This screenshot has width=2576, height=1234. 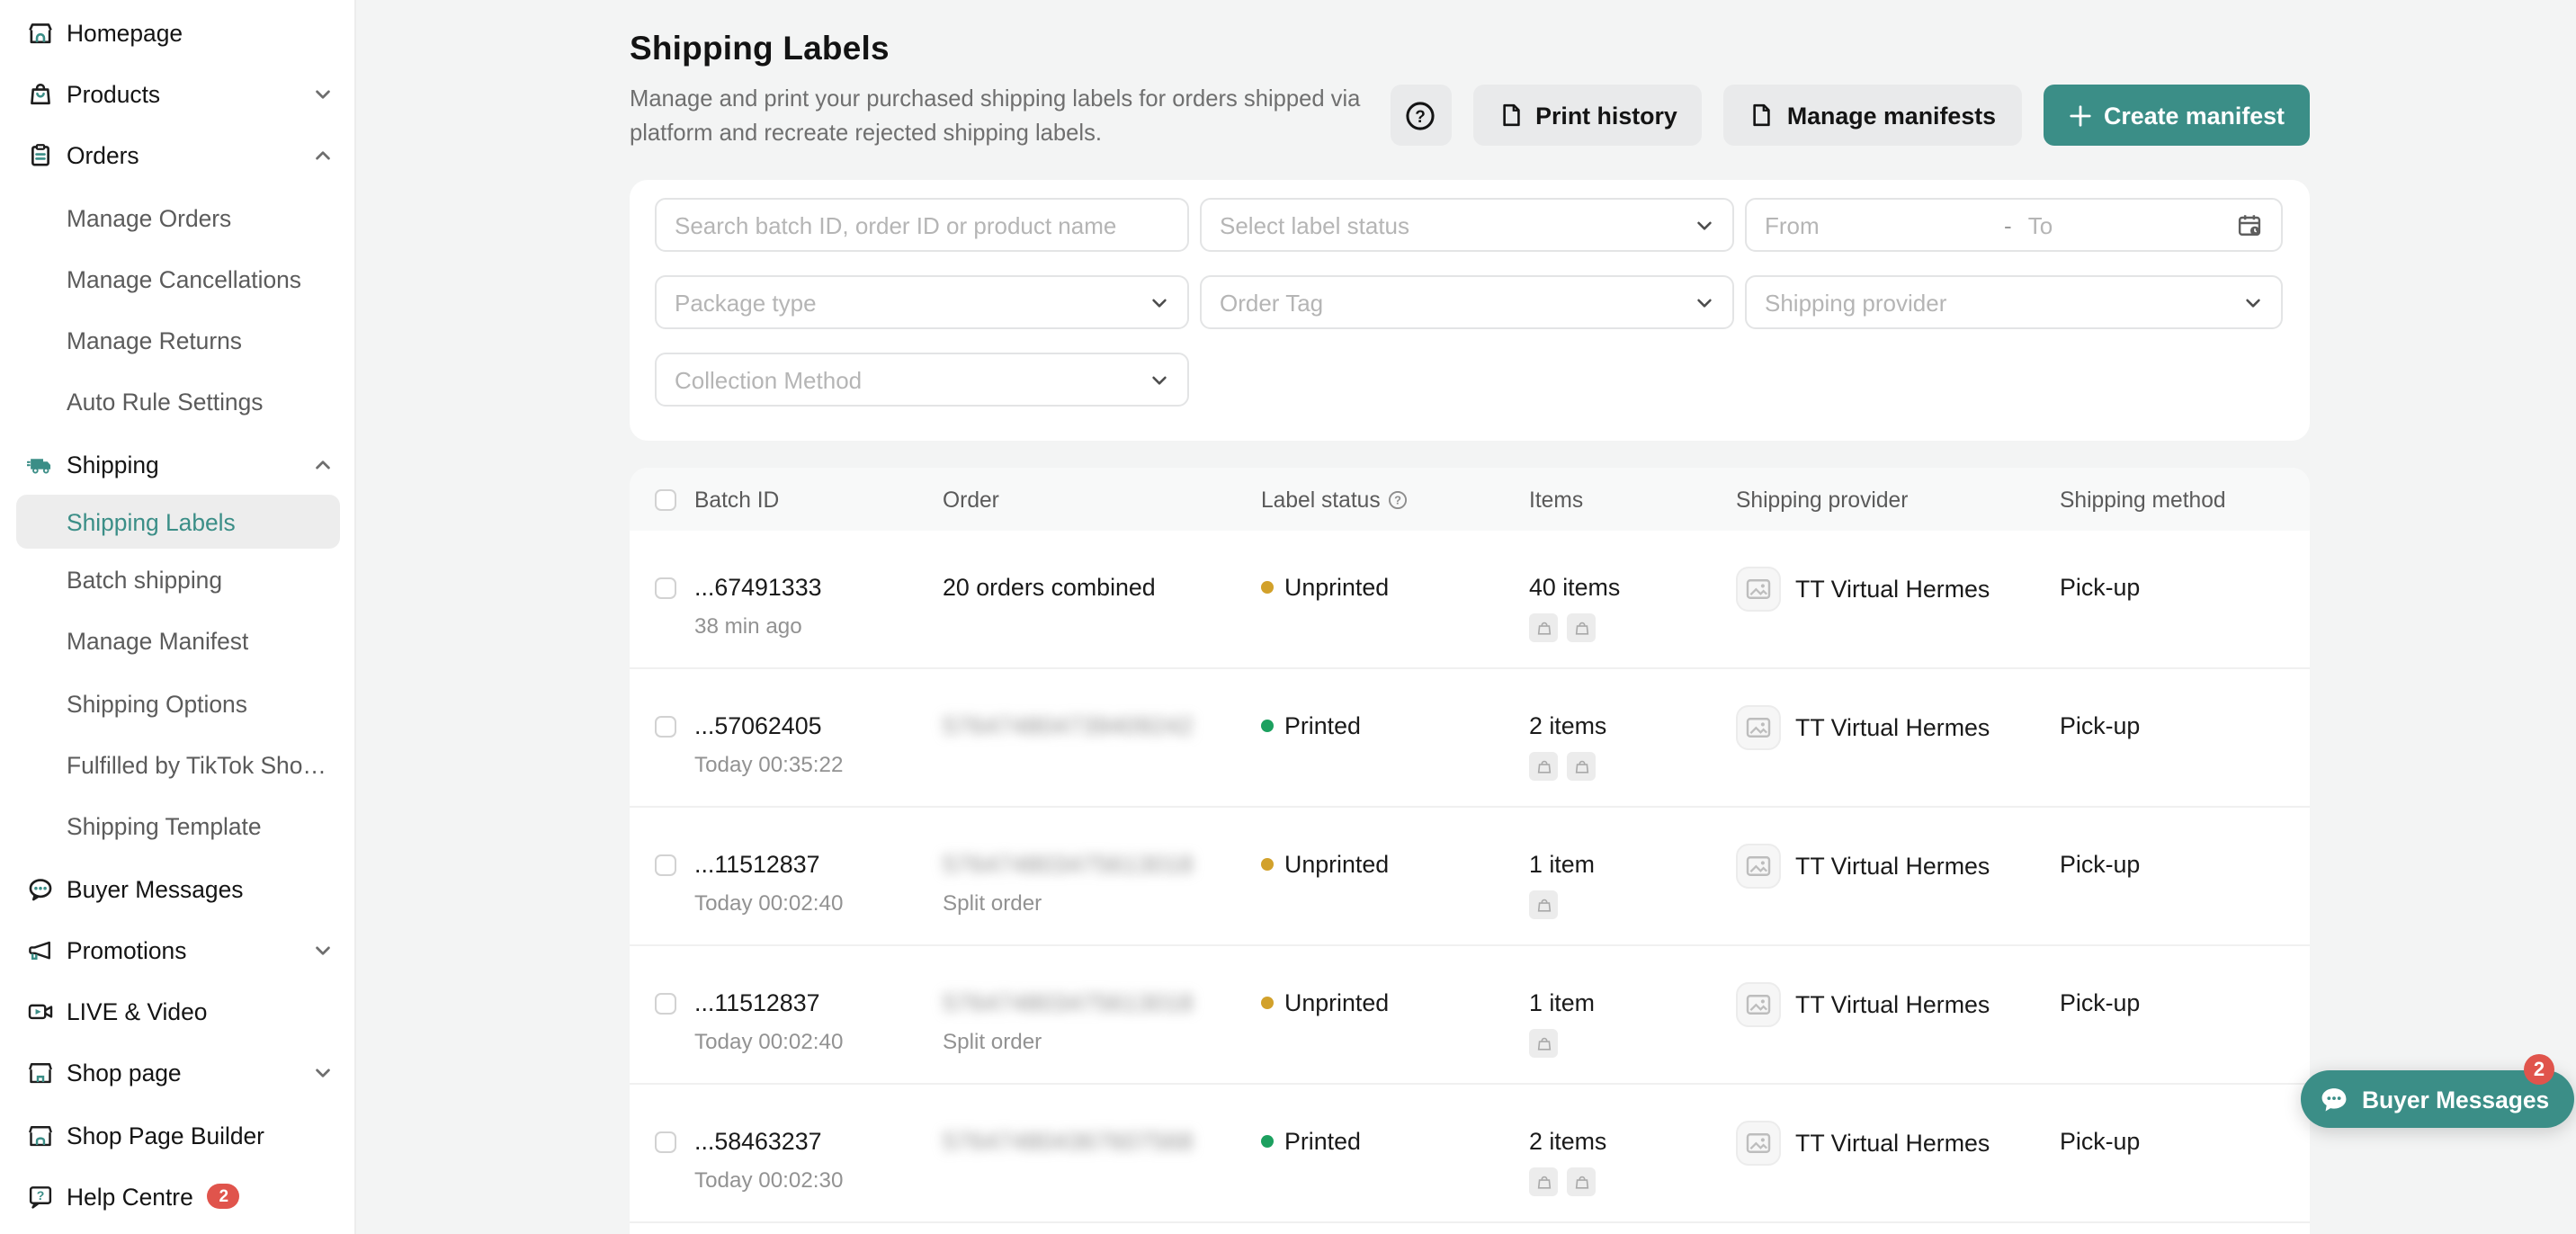 I want to click on sidebar-item-manage-orders: Manage Orders, so click(x=149, y=218).